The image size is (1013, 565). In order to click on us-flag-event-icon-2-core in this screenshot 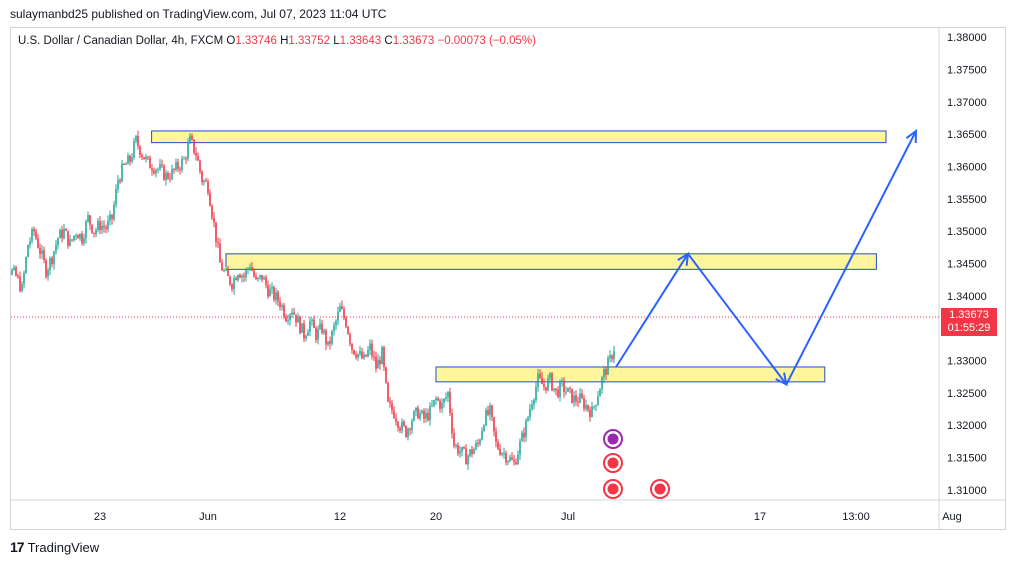, I will do `click(660, 489)`.